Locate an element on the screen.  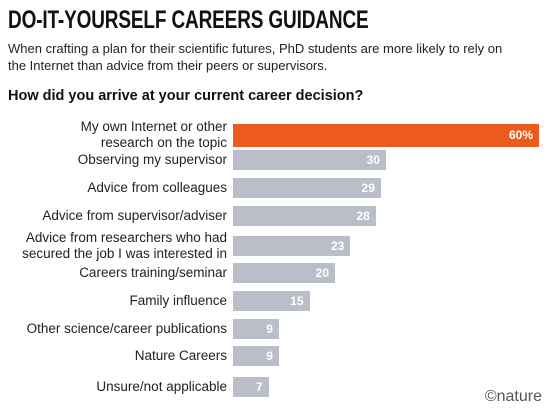
category-label: Other science/career publications is located at coordinates (126, 328).